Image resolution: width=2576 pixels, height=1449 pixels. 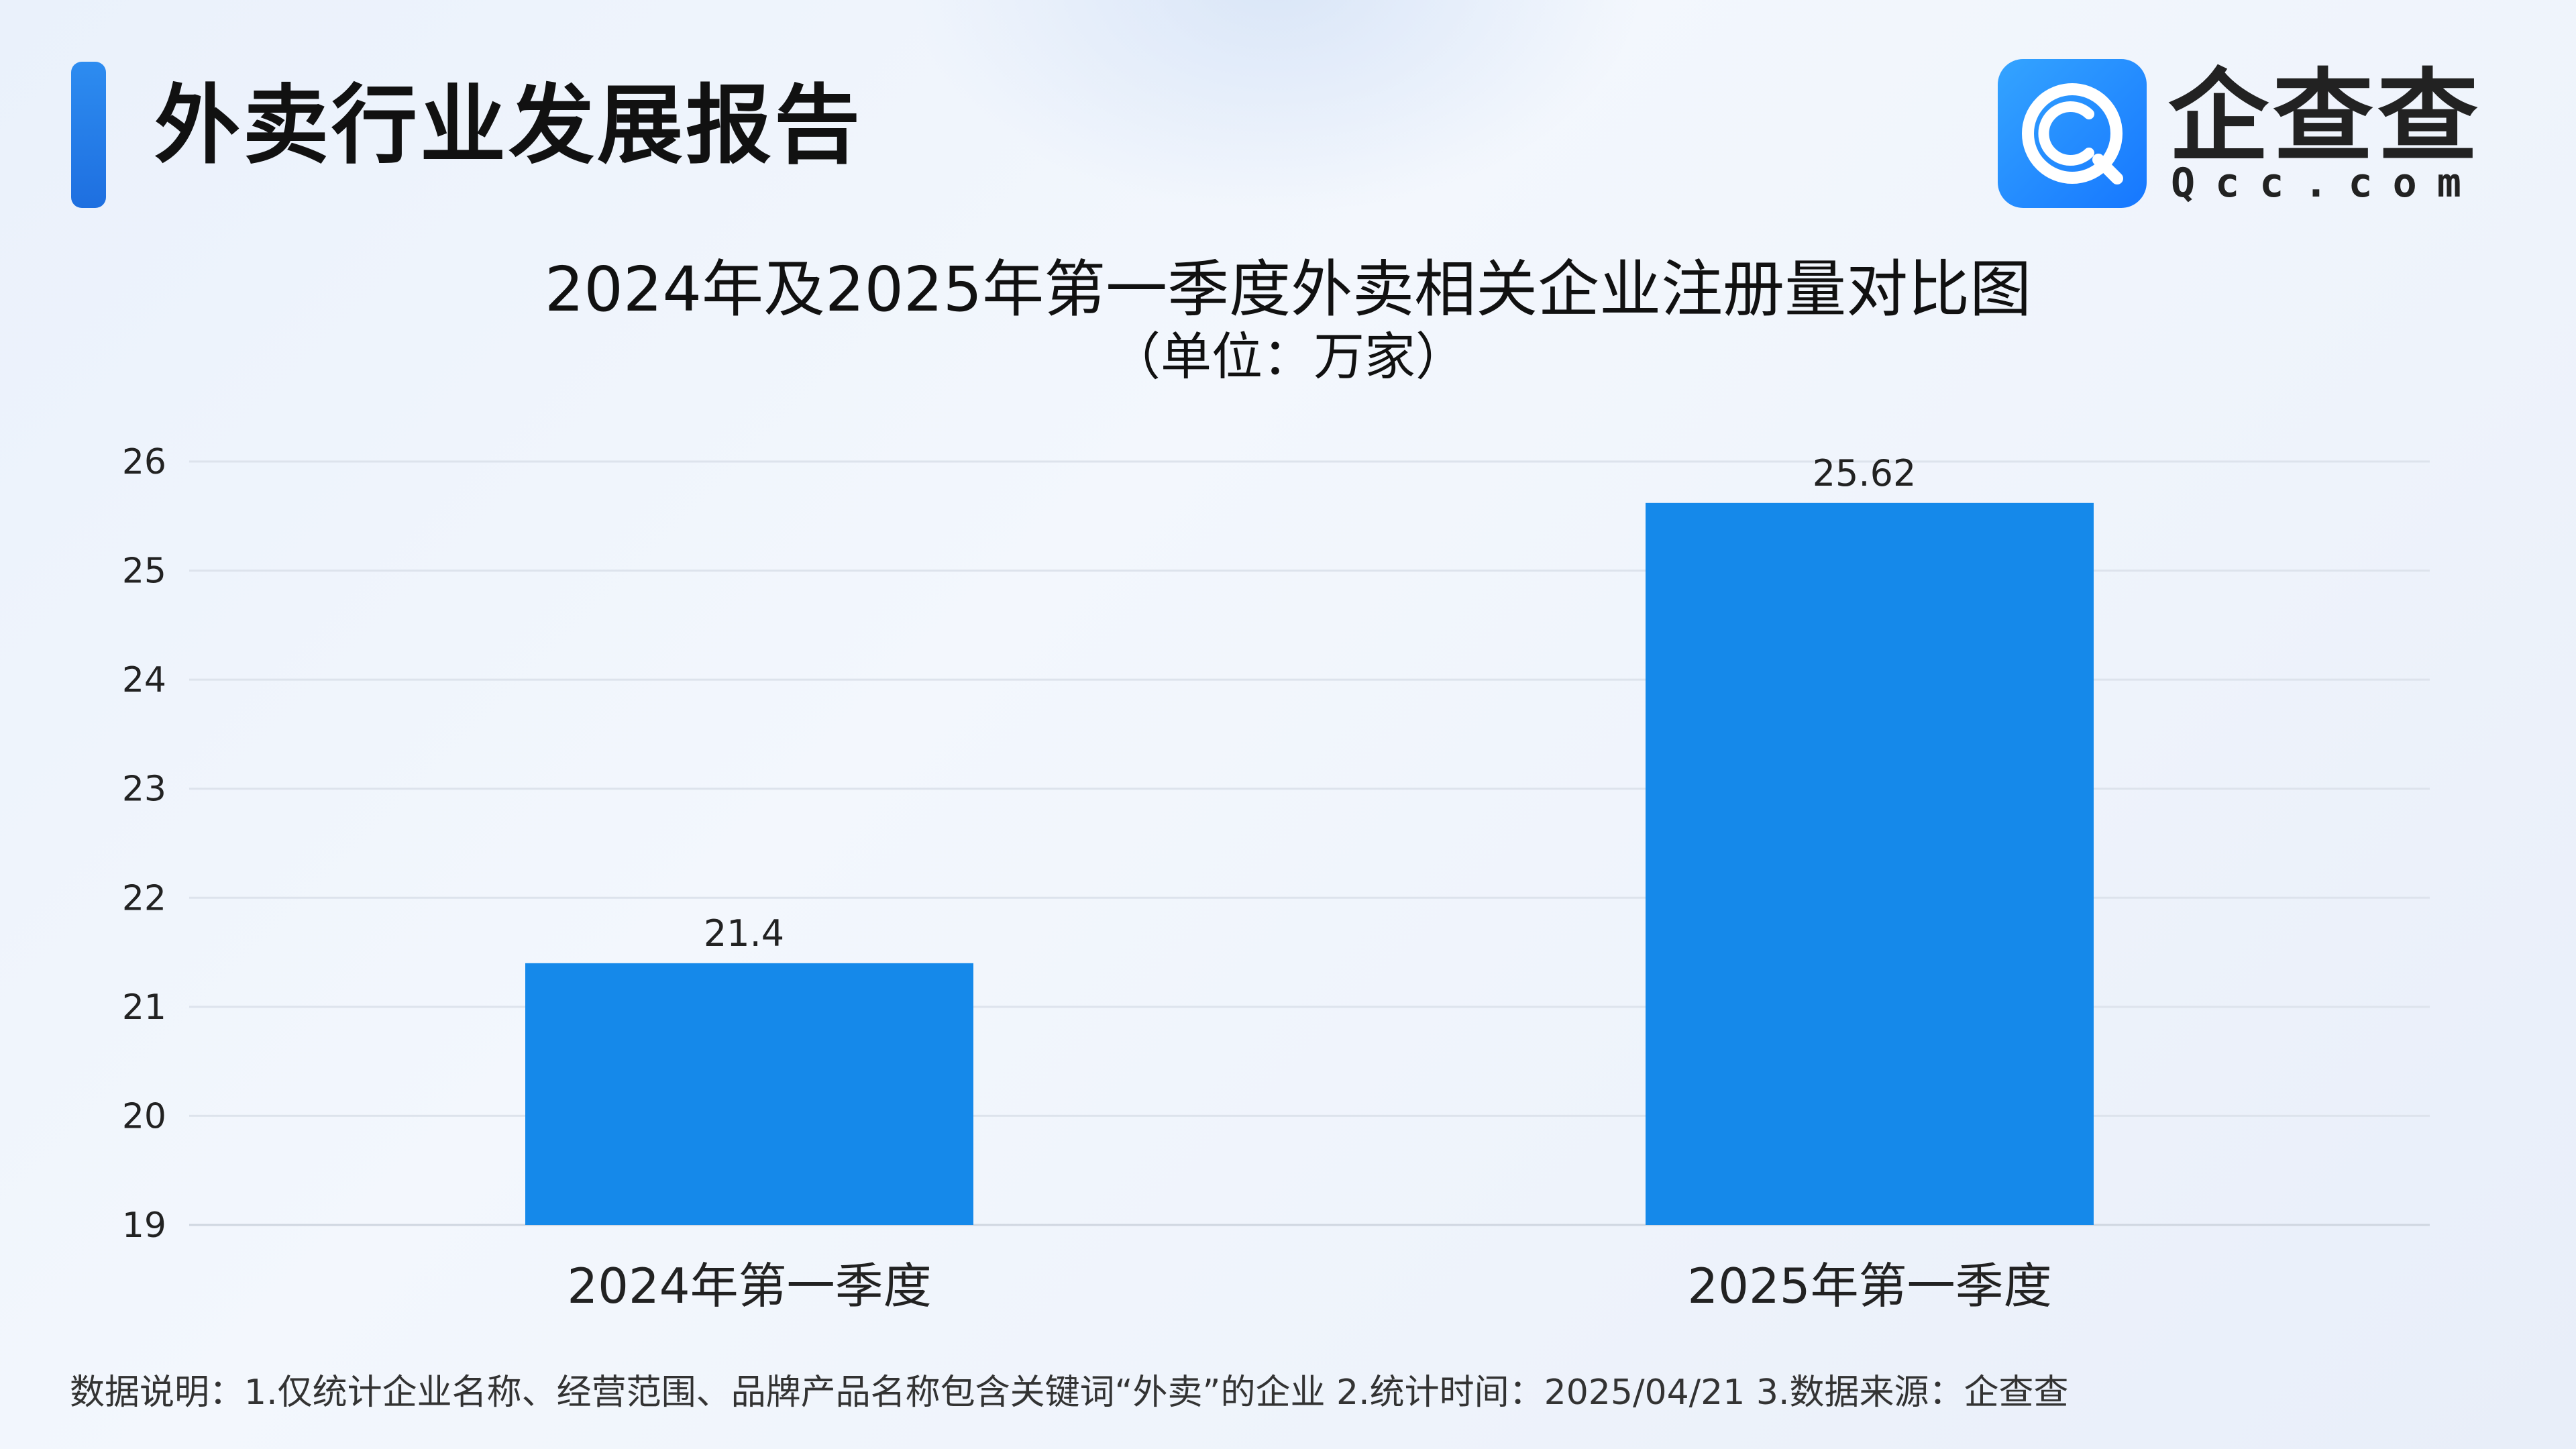 What do you see at coordinates (2326, 183) in the screenshot?
I see `brand-url: Qcc.com` at bounding box center [2326, 183].